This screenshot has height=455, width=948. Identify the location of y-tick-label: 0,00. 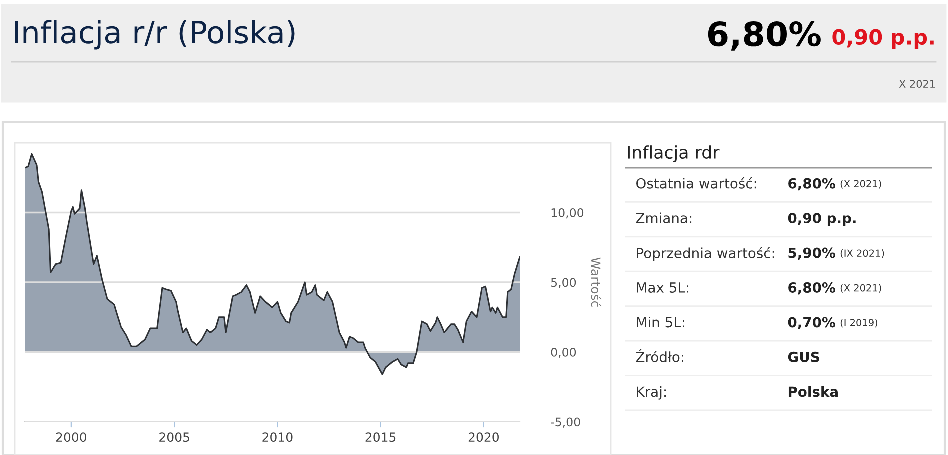
(563, 353).